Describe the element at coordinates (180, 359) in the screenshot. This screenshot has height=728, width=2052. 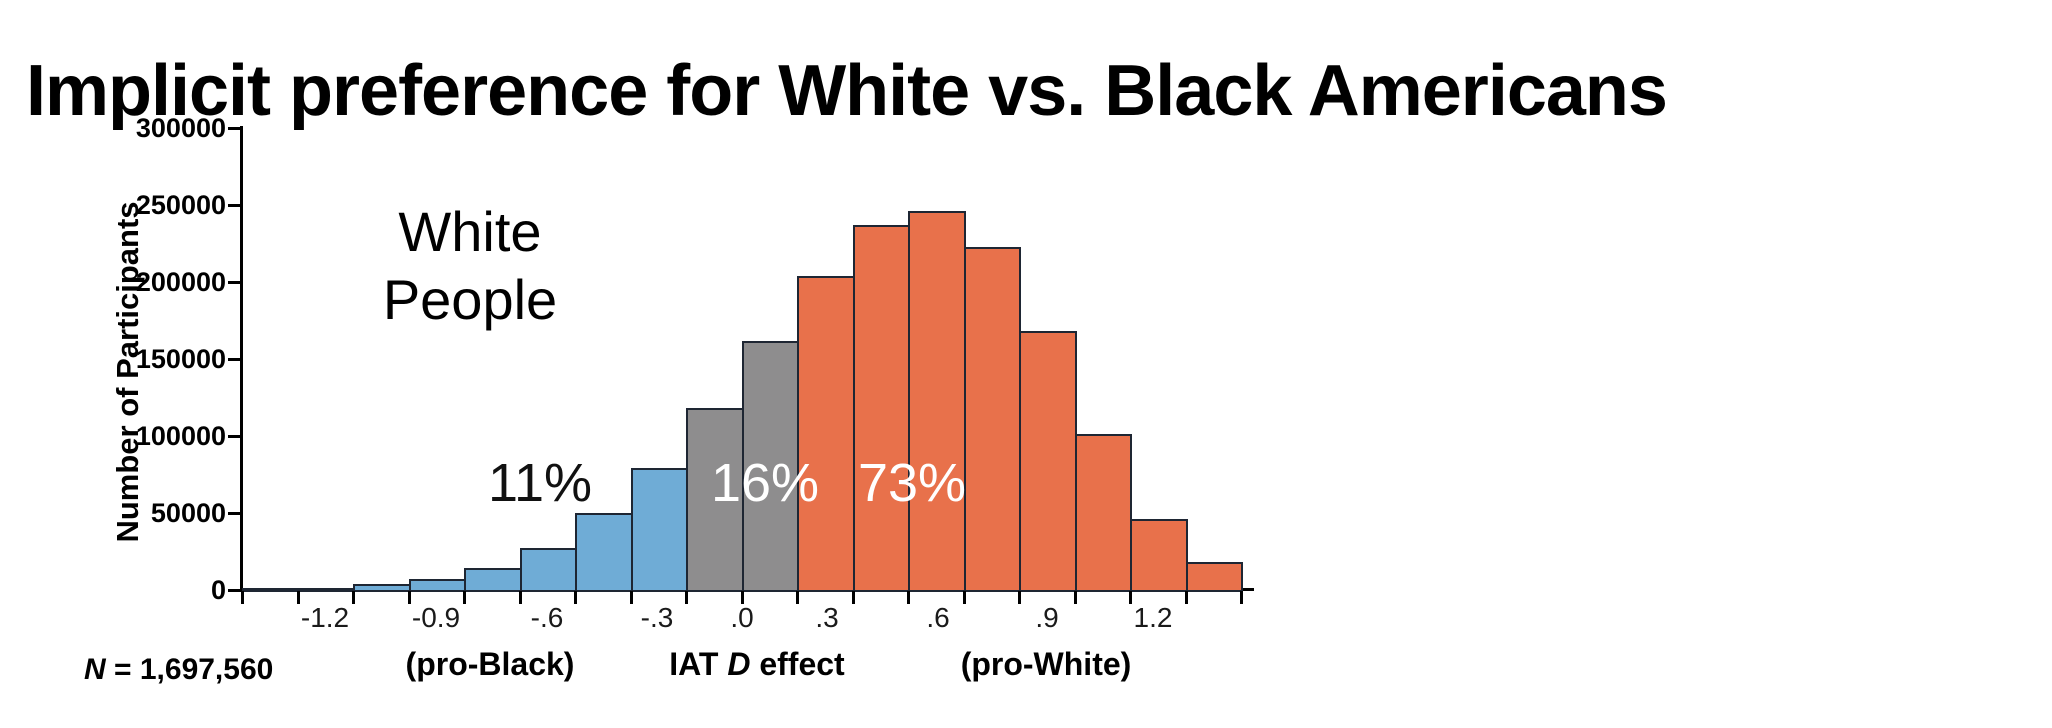
I see `y-tick-label: 150000` at that location.